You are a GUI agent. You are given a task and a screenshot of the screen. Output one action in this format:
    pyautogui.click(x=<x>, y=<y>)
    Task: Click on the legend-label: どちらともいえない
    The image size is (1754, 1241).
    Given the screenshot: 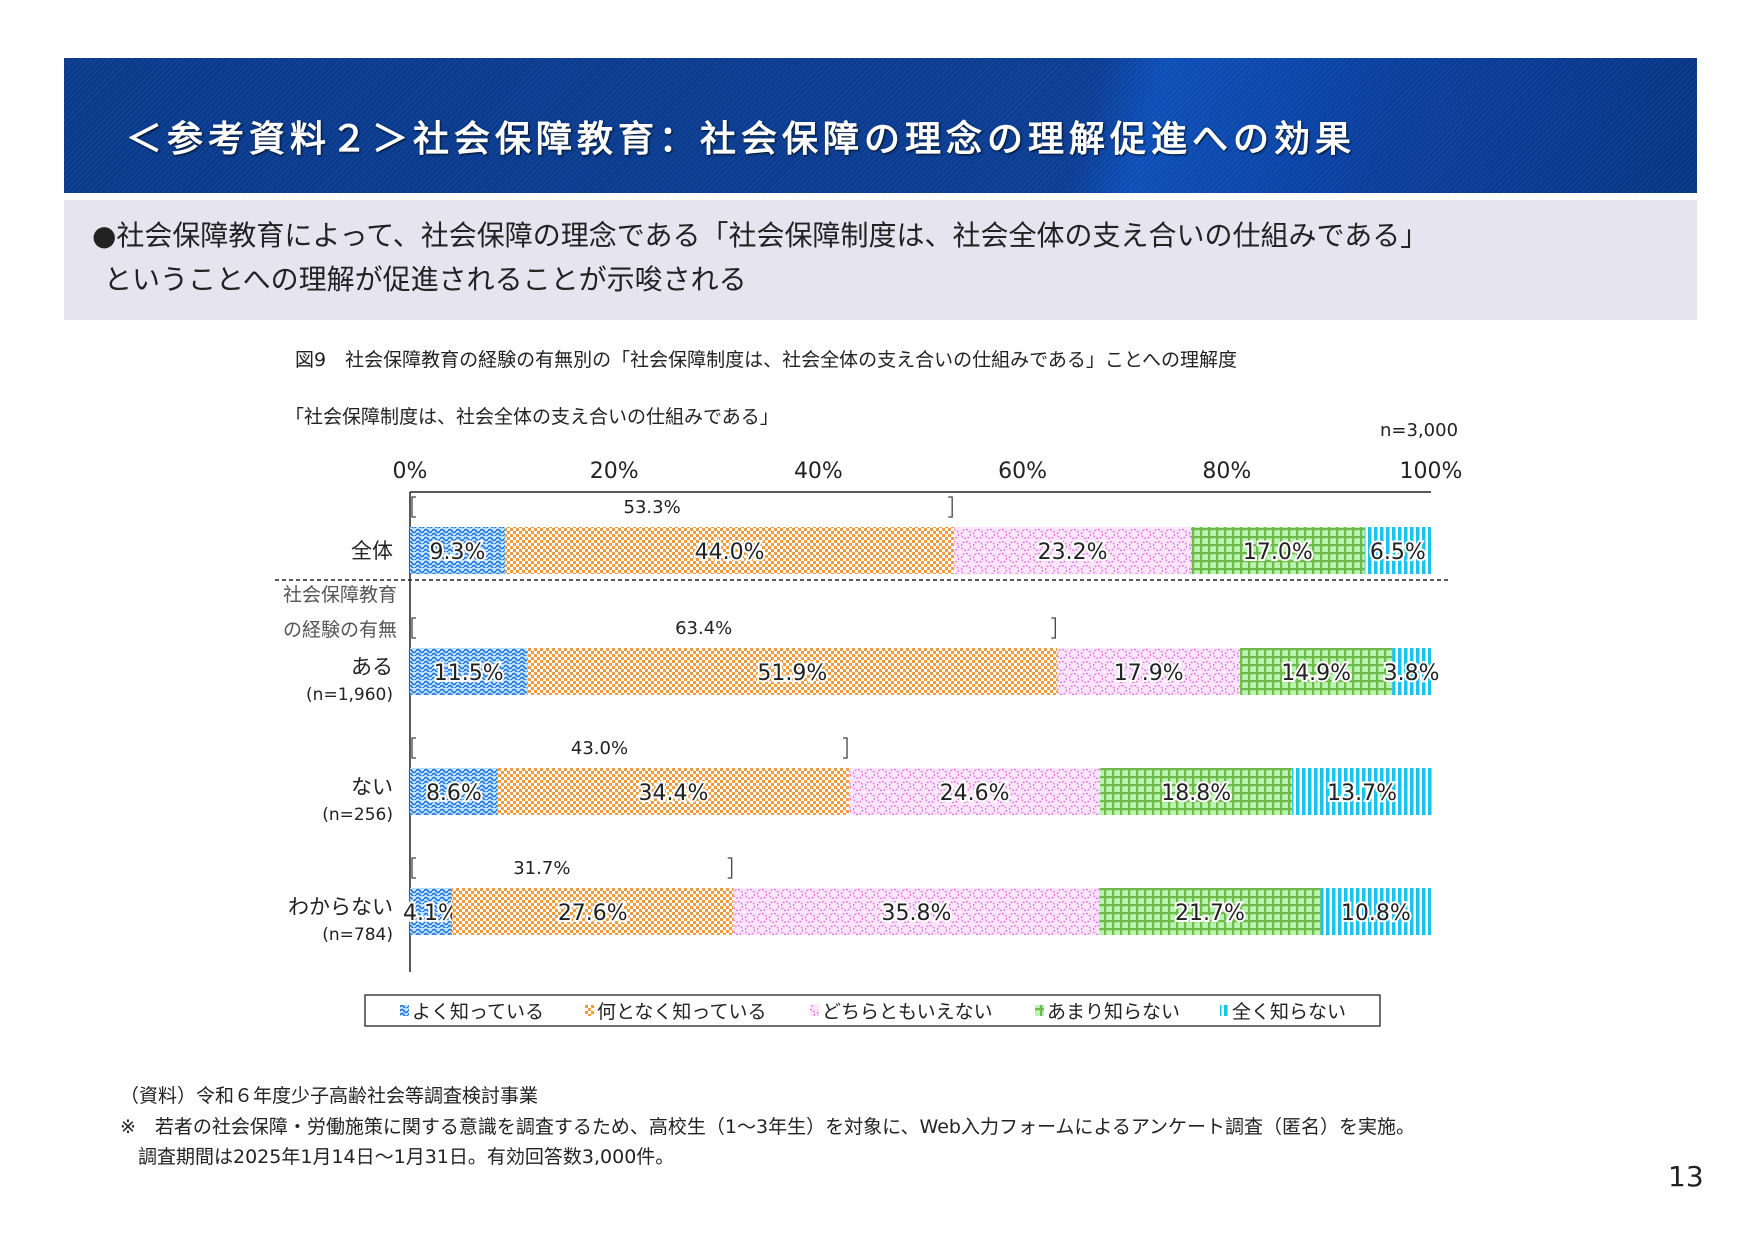 What is the action you would take?
    pyautogui.click(x=907, y=1012)
    